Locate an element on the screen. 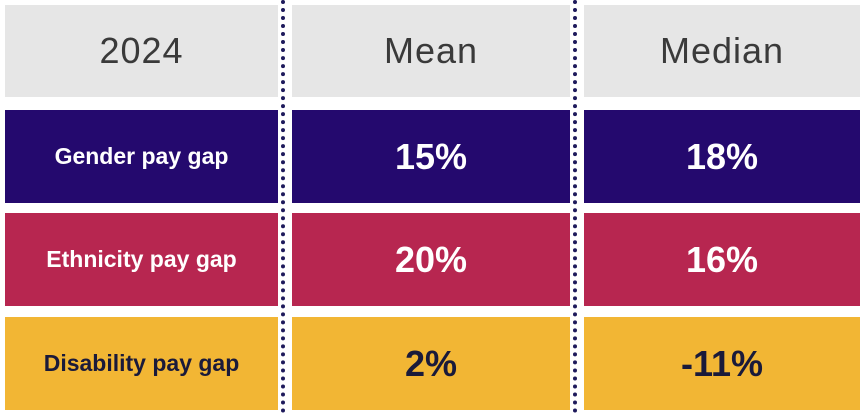 Image resolution: width=865 pixels, height=413 pixels. row-label-gender: Gender pay gap is located at coordinates (141, 156).